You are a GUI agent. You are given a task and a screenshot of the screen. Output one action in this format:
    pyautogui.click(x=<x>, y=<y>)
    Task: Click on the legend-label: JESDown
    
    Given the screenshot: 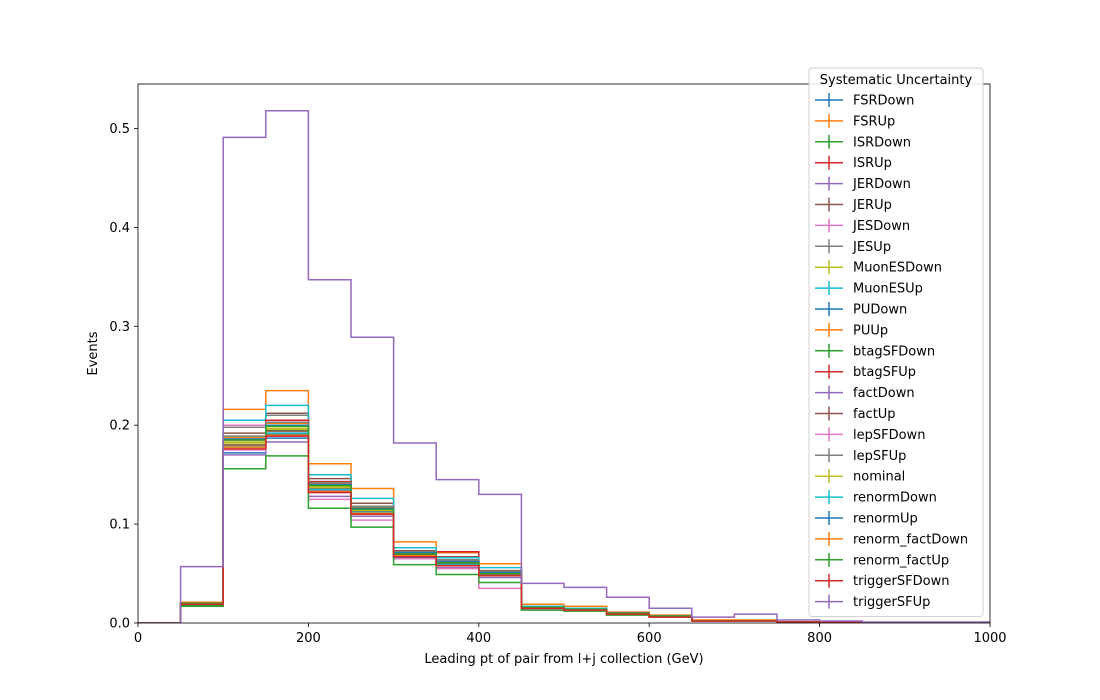 What is the action you would take?
    pyautogui.click(x=881, y=226)
    